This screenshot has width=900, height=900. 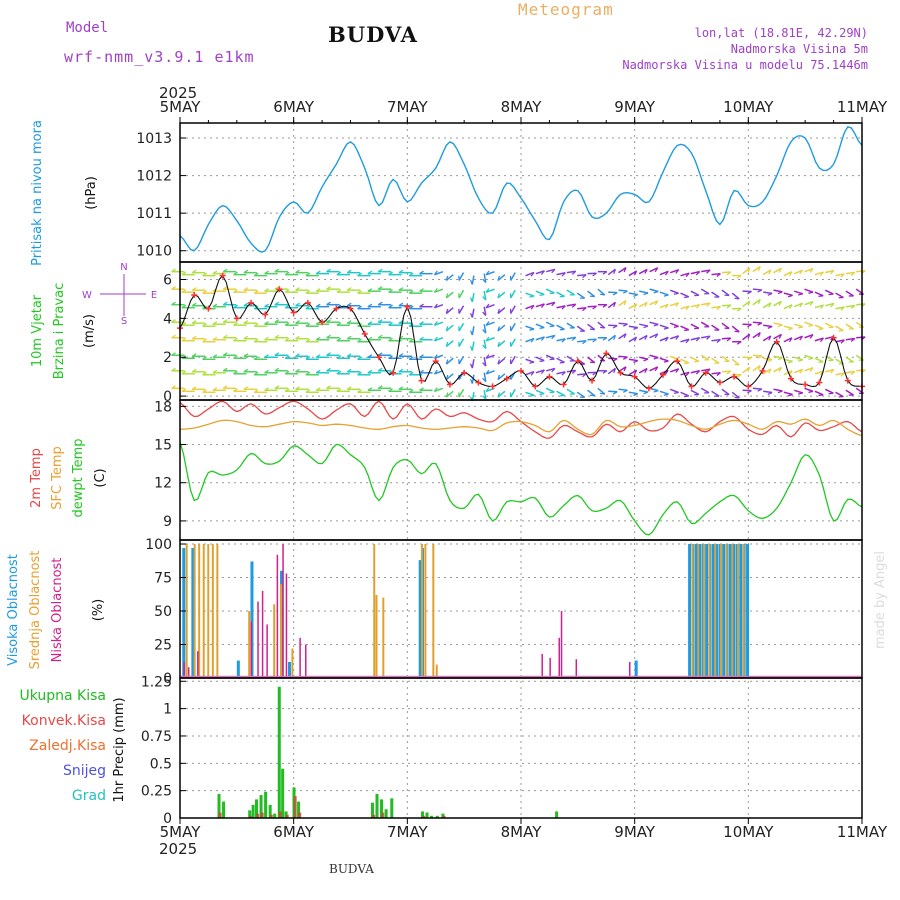 I want to click on precip-unit: 1hr Precip (mm), so click(x=119, y=749).